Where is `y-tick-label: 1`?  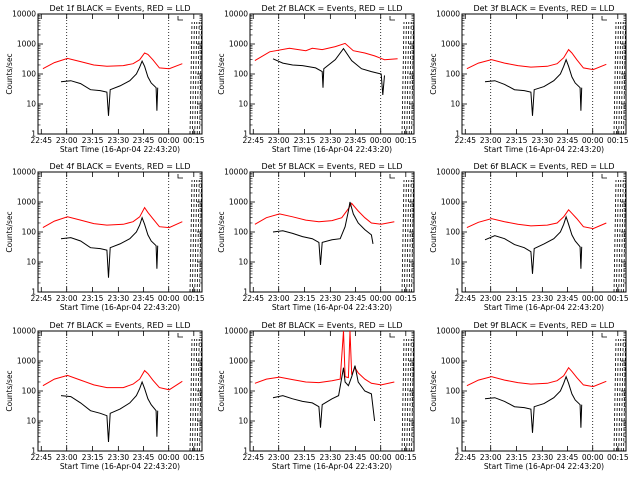 y-tick-label: 1 is located at coordinates (33, 451).